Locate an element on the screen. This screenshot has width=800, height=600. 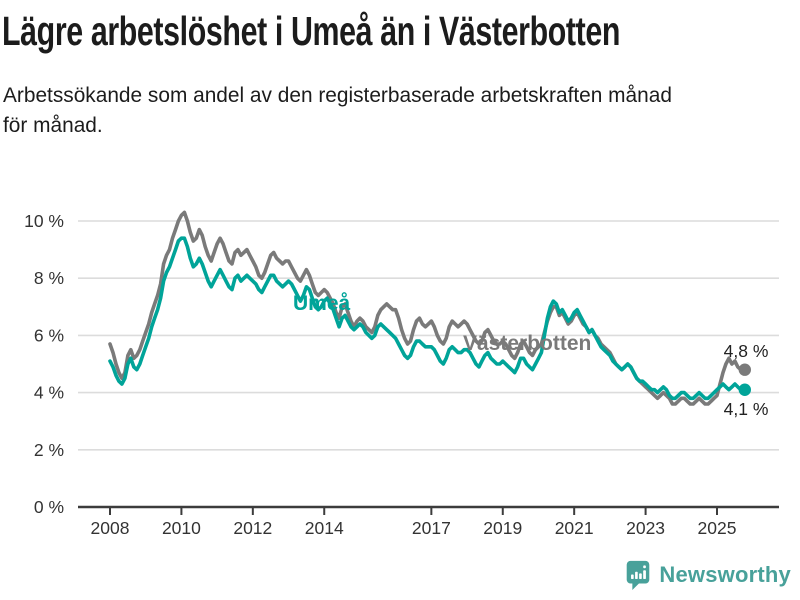
x-axis-tick-label: 2012 is located at coordinates (252, 528).